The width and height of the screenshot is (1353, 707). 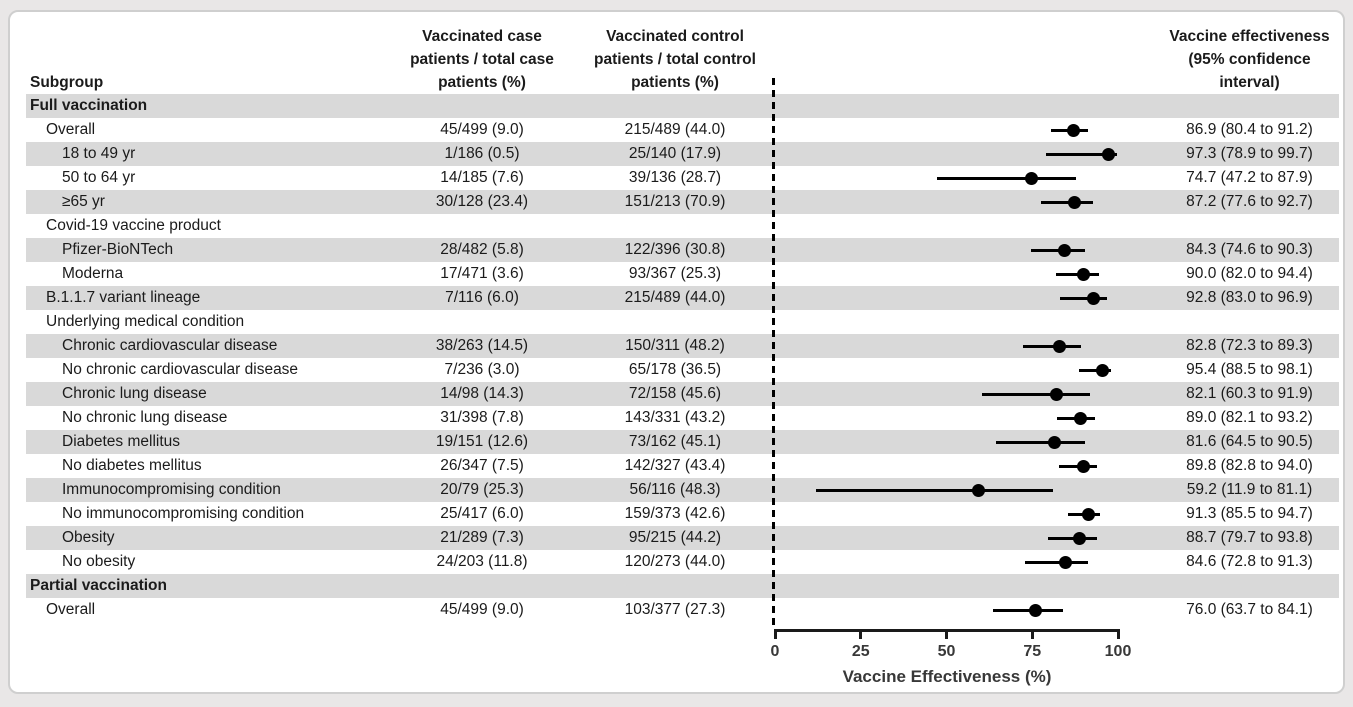 I want to click on ci-text-cell: 84.3 (74.6 to 90.3), so click(x=1249, y=249).